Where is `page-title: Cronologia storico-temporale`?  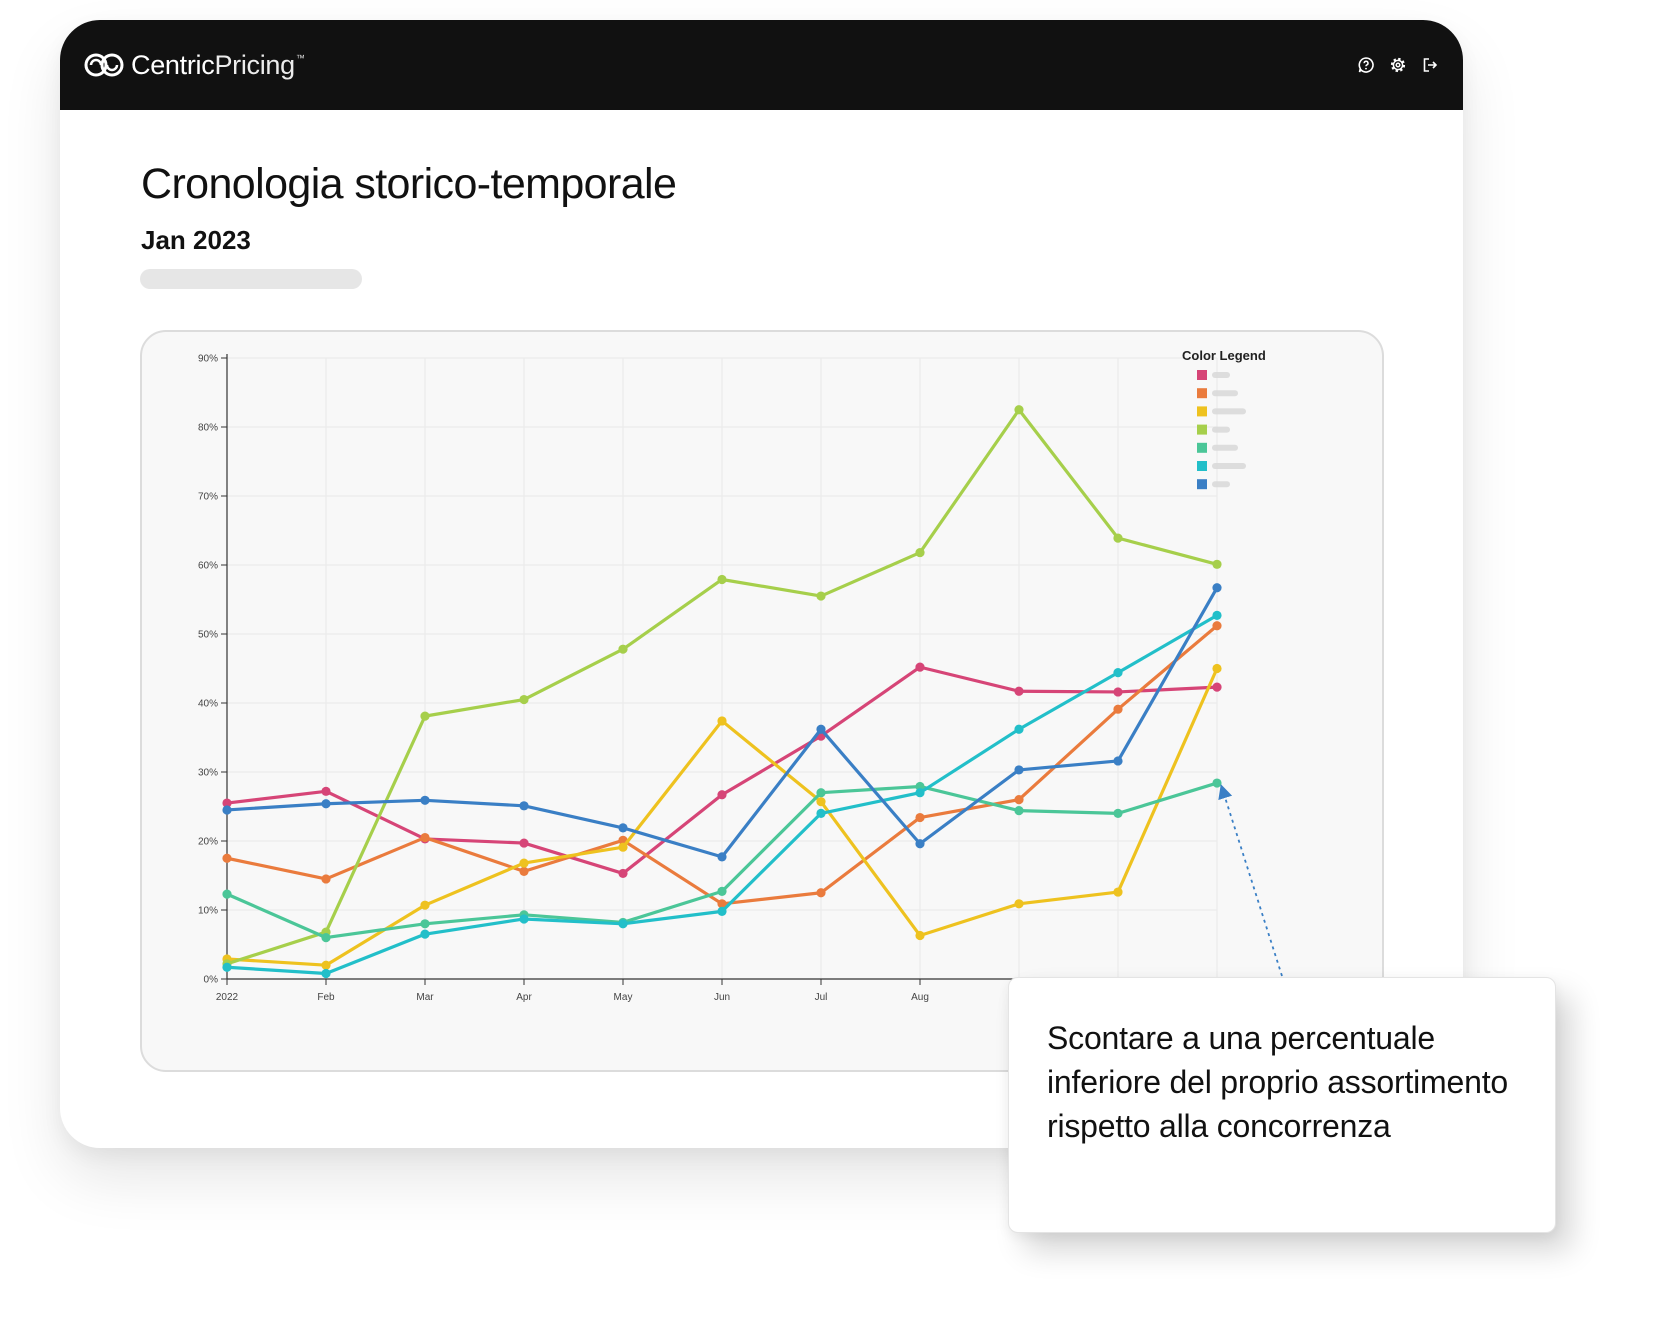 page-title: Cronologia storico-temporale is located at coordinates (409, 184).